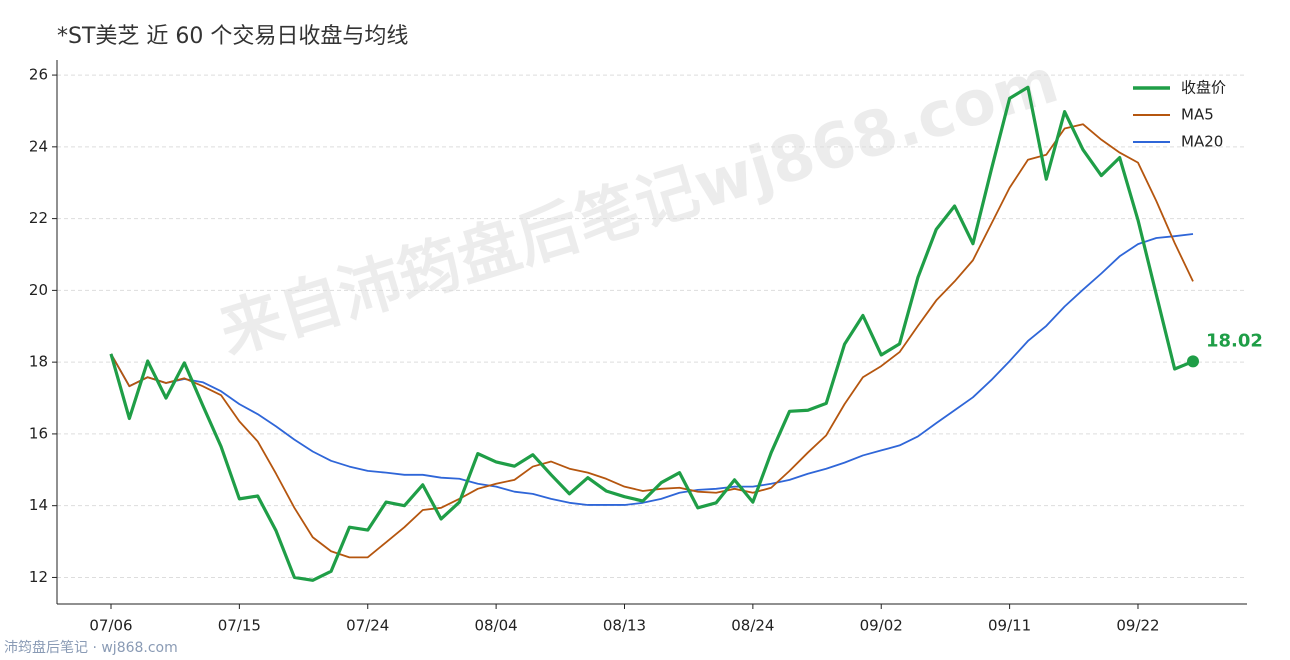 The width and height of the screenshot is (1290, 660). Describe the element at coordinates (239, 626) in the screenshot. I see `x-tick-label: 07/15` at that location.